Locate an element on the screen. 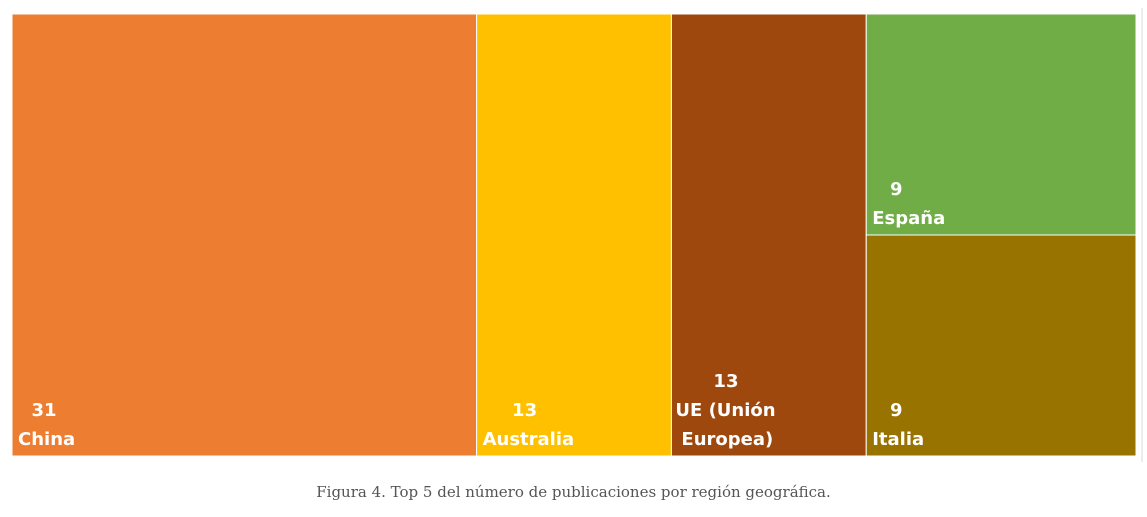 The width and height of the screenshot is (1147, 517). tile-label-espana: España is located at coordinates (908, 218).